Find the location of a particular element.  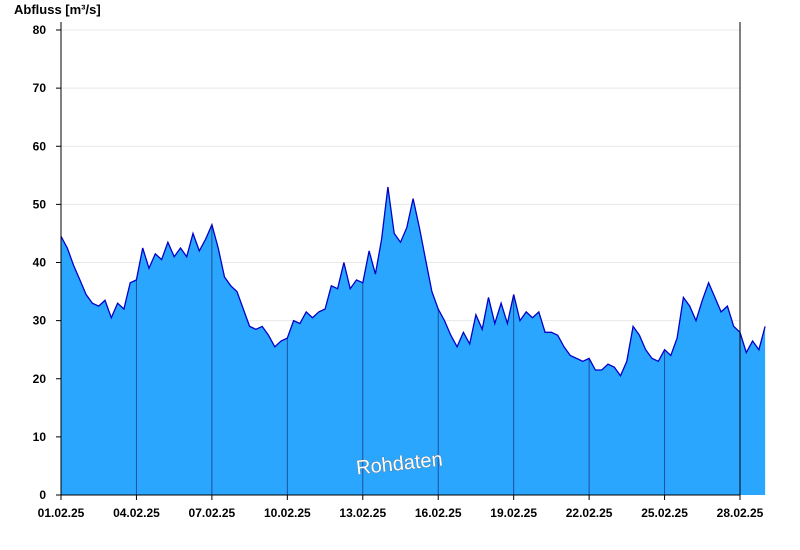

x-tick-label: 01.02.25 is located at coordinates (61, 513).